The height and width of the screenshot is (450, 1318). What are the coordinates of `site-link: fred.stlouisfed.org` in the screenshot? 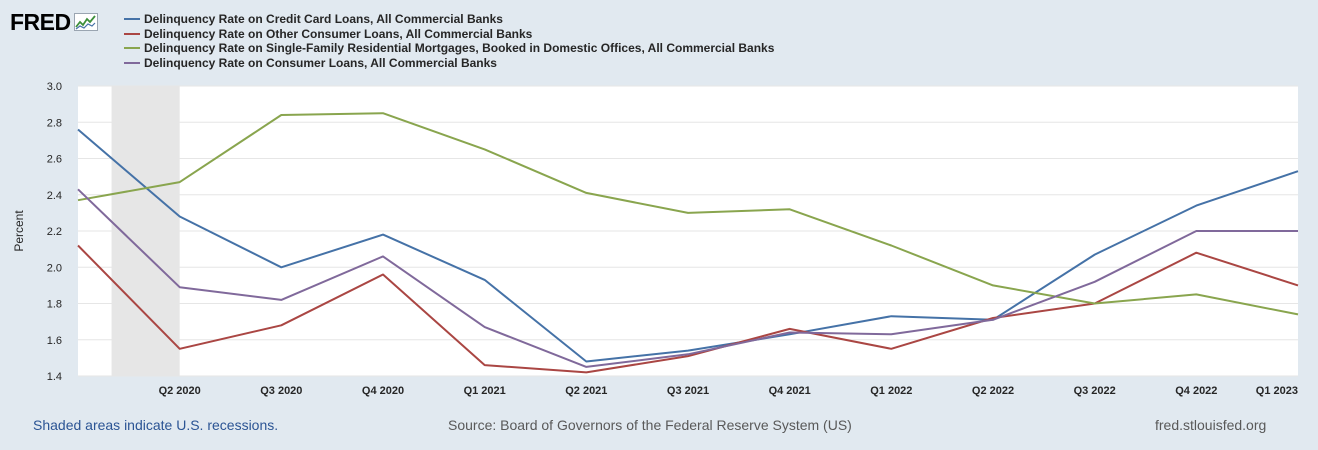 It's located at (1211, 425).